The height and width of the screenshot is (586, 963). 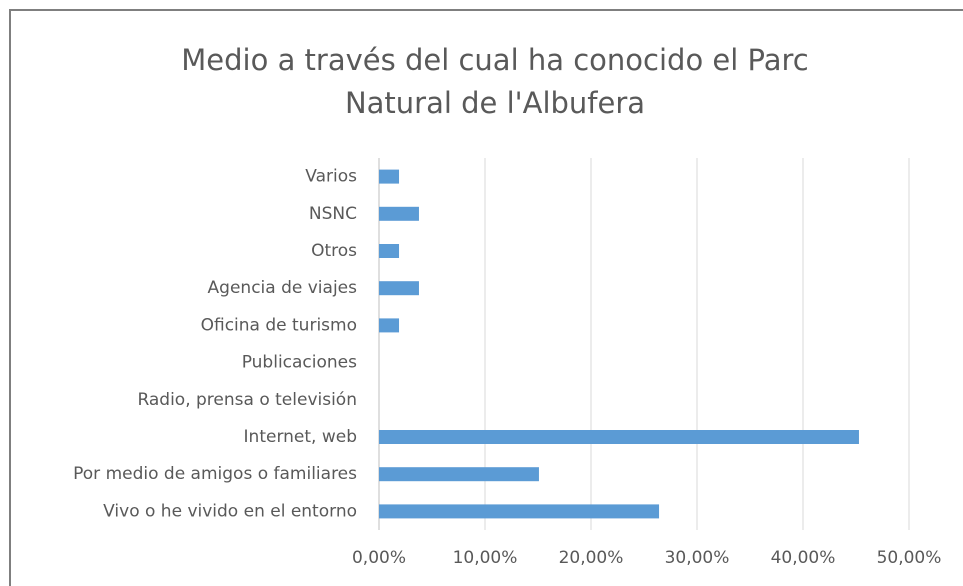 What do you see at coordinates (333, 214) in the screenshot?
I see `y-tick-label: NSNC` at bounding box center [333, 214].